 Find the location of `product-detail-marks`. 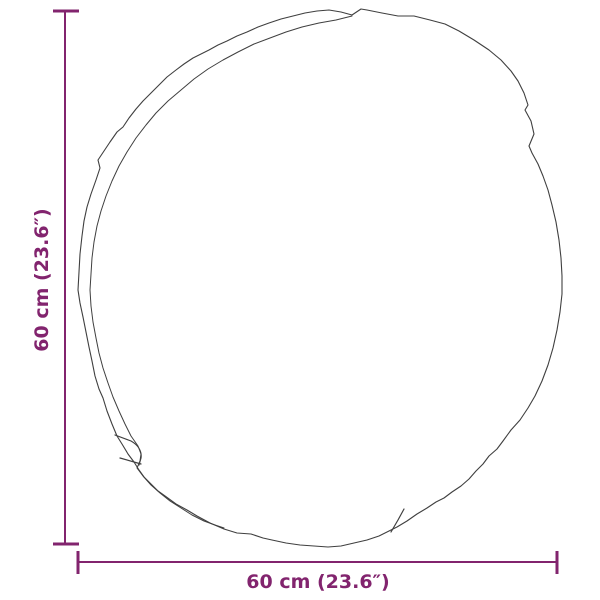

product-detail-marks is located at coordinates (259, 483).